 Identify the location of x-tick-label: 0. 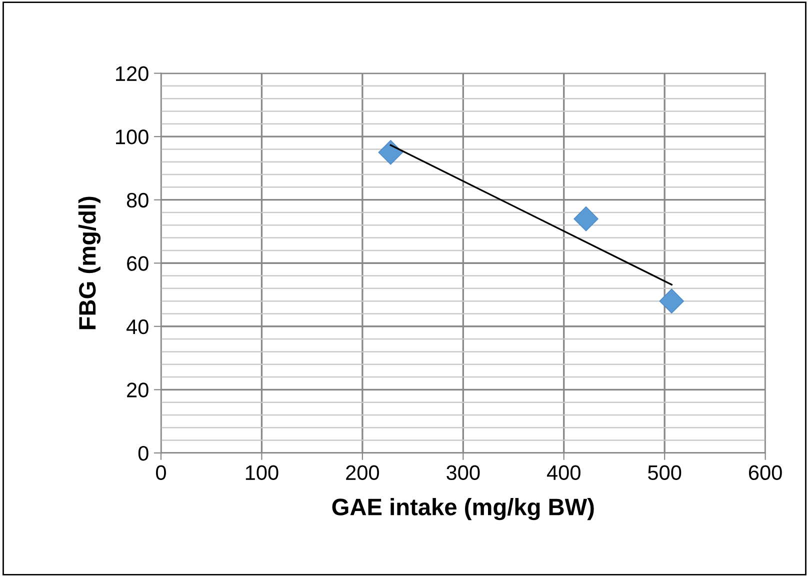
(161, 472).